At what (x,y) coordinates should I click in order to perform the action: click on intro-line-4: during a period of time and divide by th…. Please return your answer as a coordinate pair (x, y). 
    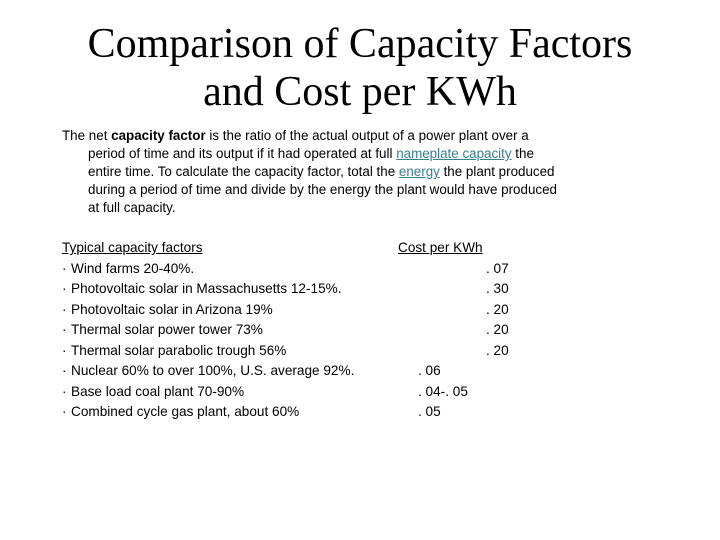
    Looking at the image, I should click on (322, 189).